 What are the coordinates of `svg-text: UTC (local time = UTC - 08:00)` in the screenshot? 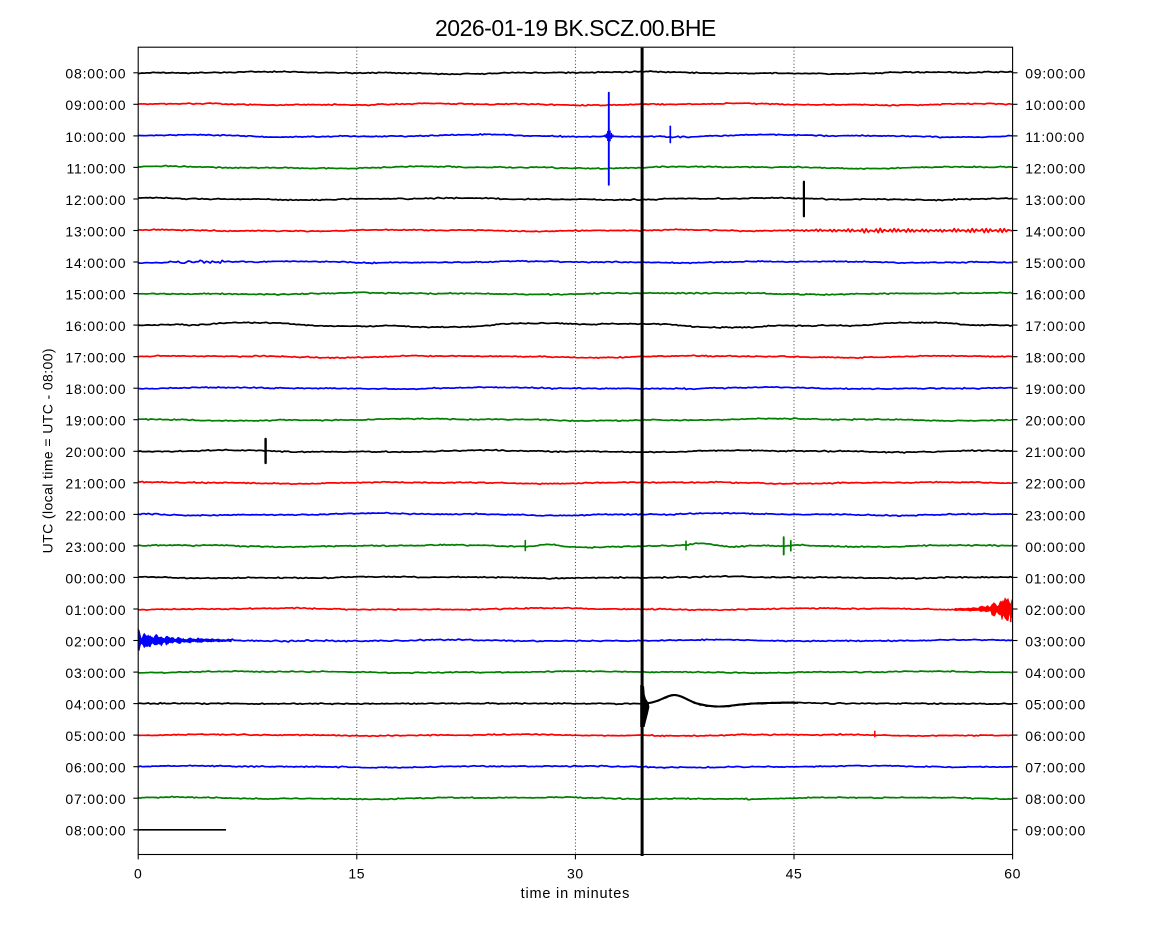 It's located at (48, 450).